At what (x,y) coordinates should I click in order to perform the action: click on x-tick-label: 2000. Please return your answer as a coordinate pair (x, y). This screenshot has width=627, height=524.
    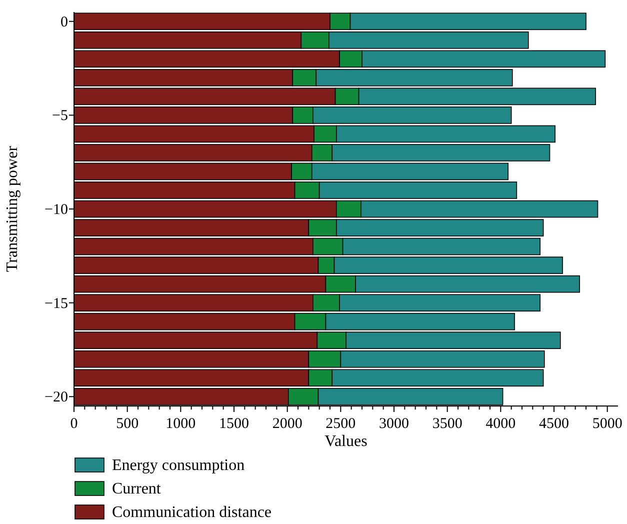
    Looking at the image, I should click on (287, 424).